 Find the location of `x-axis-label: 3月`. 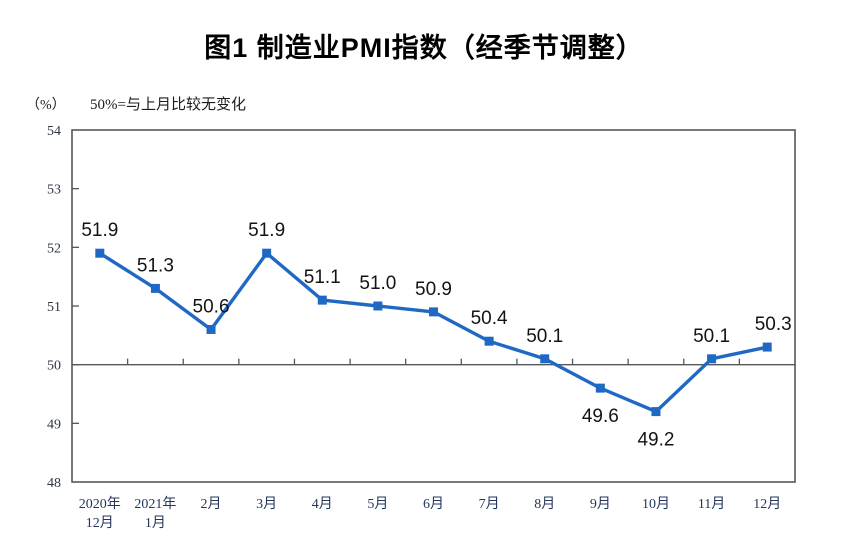

x-axis-label: 3月 is located at coordinates (266, 504).